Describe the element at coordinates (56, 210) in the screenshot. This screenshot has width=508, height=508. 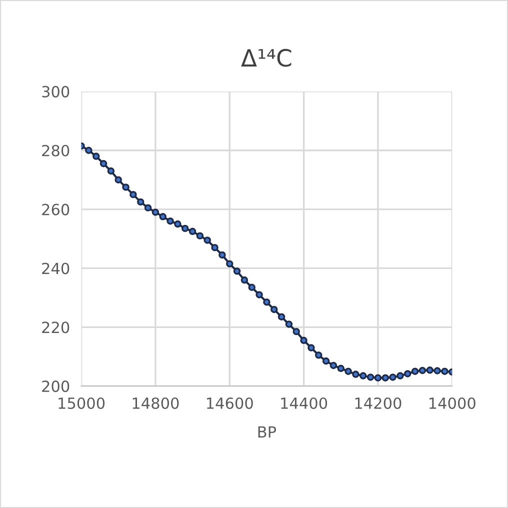
I see `y-tick-label: 260` at that location.